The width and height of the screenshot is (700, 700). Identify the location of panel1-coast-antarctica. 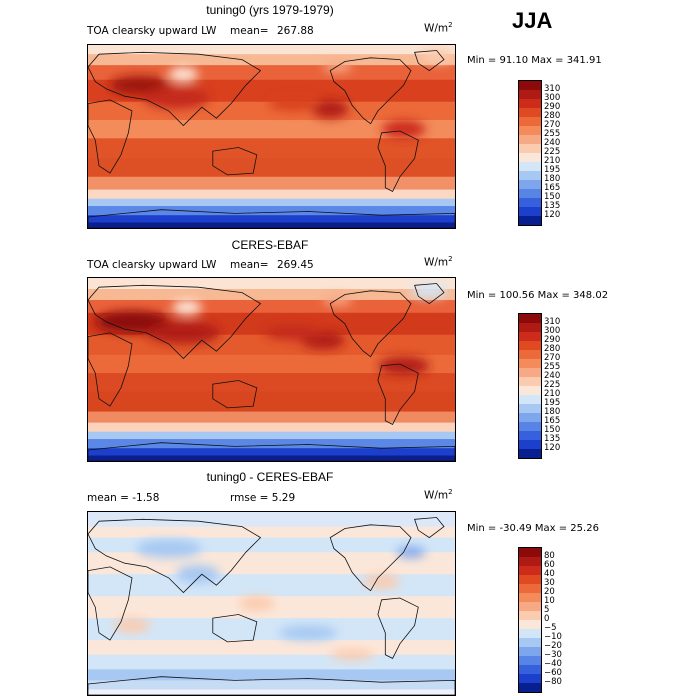
(271, 218).